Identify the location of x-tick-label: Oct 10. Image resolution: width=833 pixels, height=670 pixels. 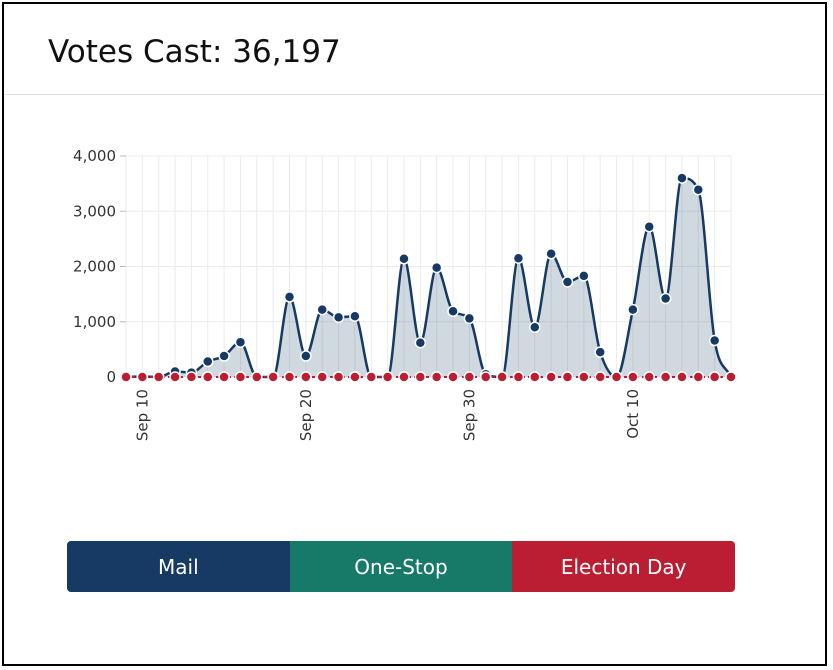
(633, 414).